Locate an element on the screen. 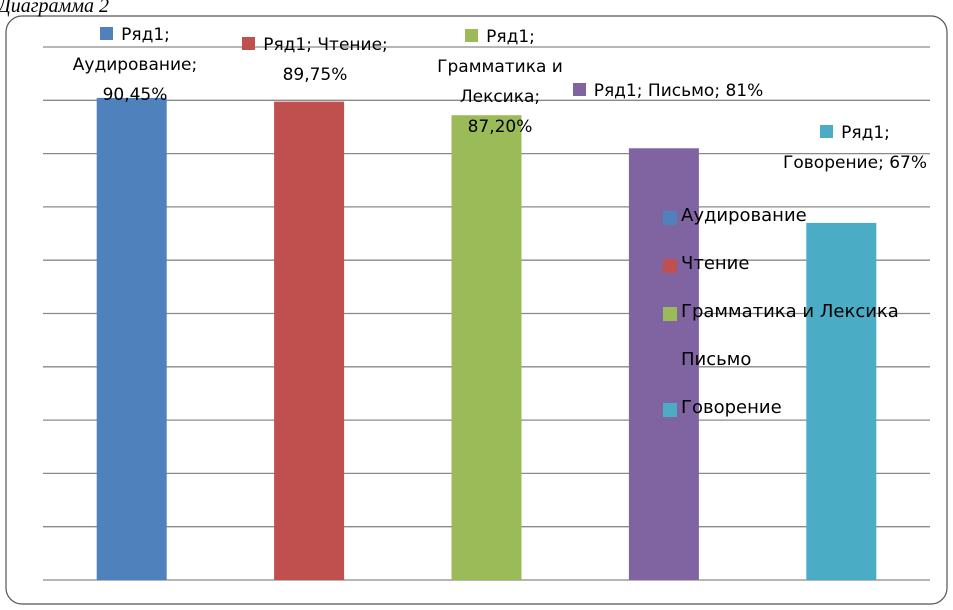 Image resolution: width=953 pixels, height=610 pixels. legend-label: Грамматика и Лексика is located at coordinates (790, 311).